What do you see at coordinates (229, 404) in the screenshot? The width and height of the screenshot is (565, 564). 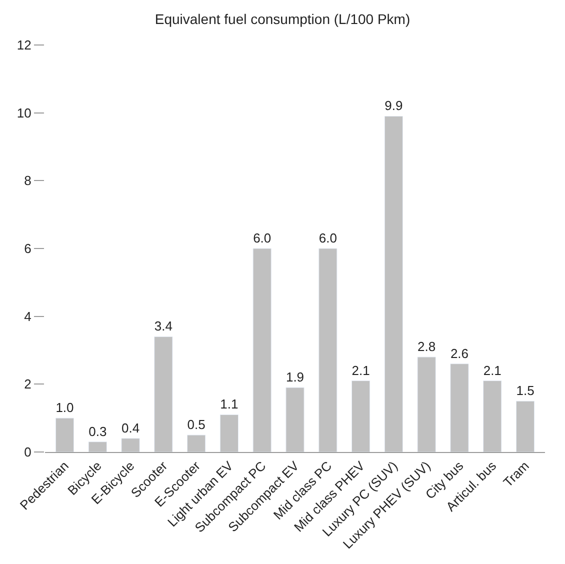 I see `data-label: 1.1` at bounding box center [229, 404].